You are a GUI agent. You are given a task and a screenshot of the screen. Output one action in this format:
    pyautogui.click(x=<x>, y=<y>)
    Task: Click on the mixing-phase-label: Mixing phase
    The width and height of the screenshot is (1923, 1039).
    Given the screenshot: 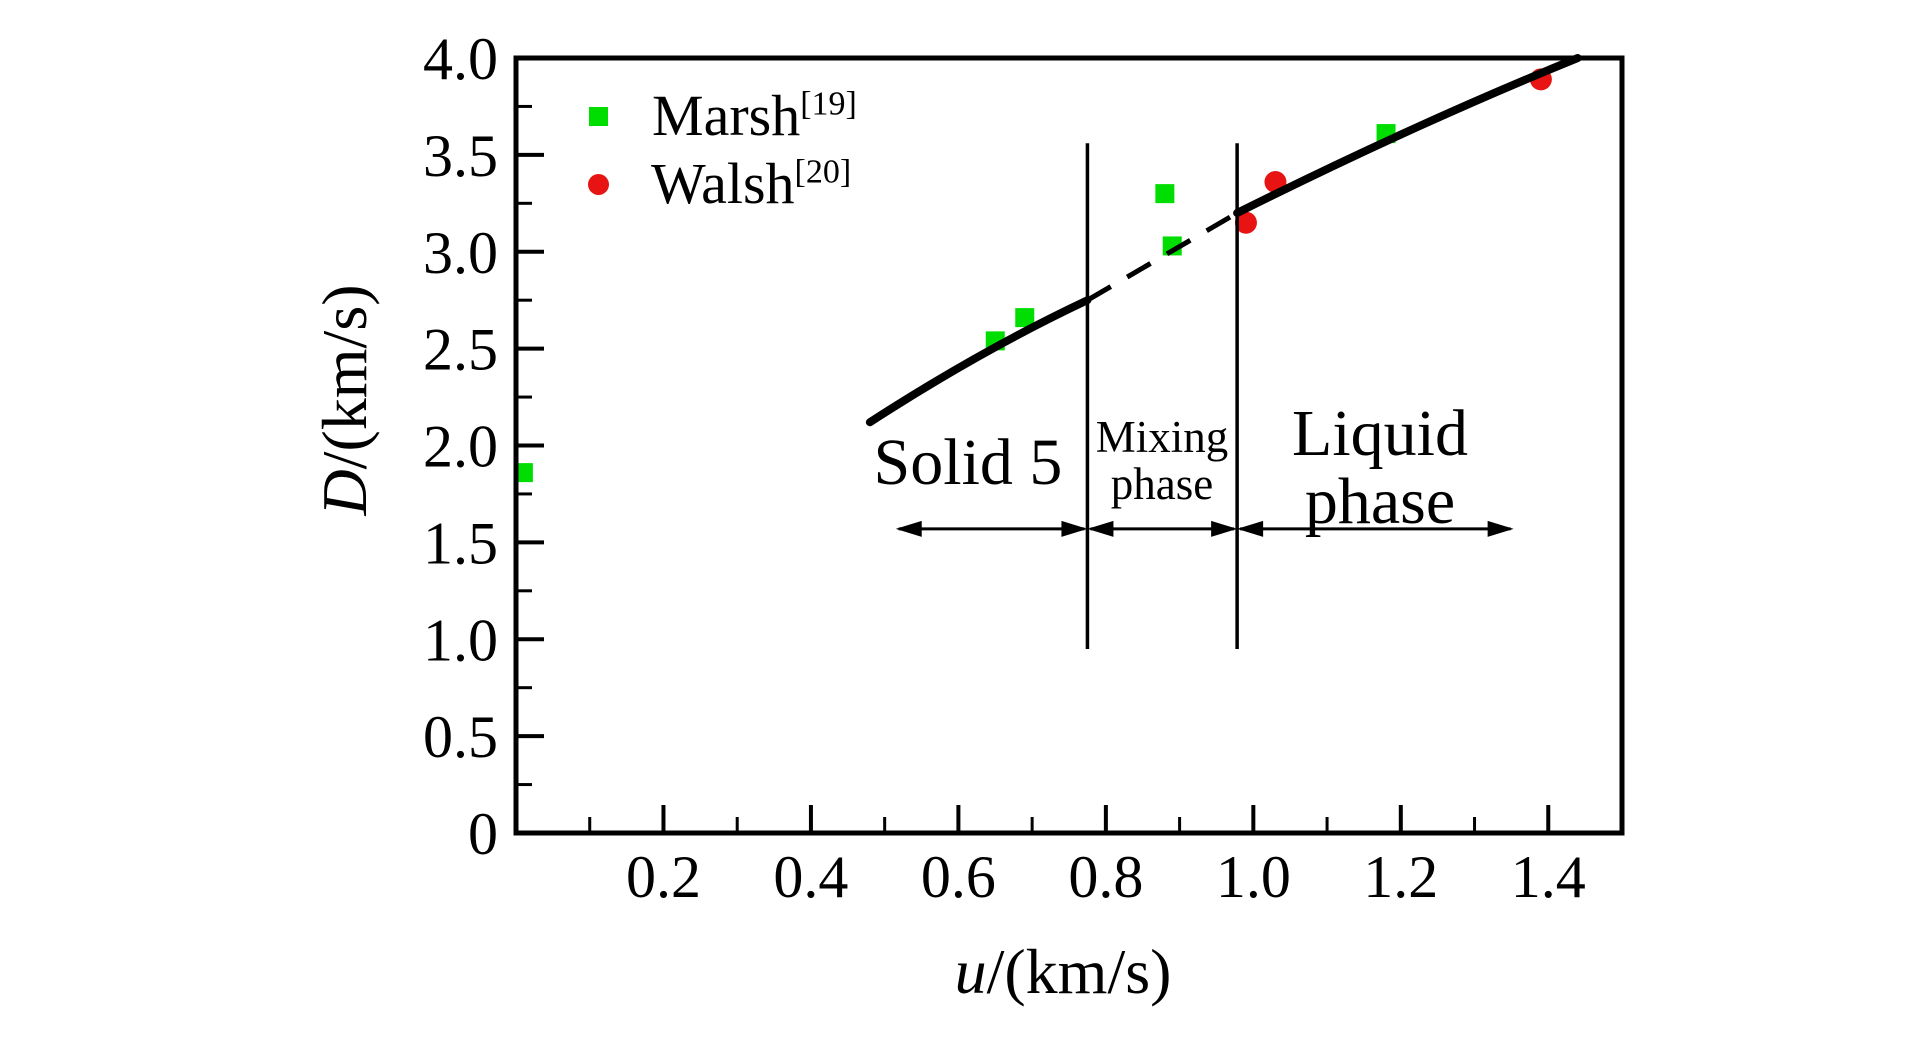 What is the action you would take?
    pyautogui.click(x=1162, y=461)
    